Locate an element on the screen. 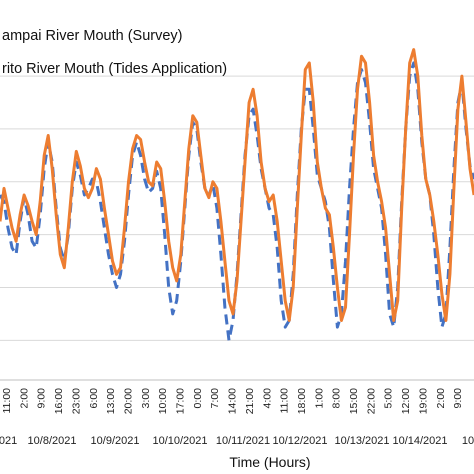 The width and height of the screenshot is (474, 474). x-tick-label: 6:00 is located at coordinates (94, 398).